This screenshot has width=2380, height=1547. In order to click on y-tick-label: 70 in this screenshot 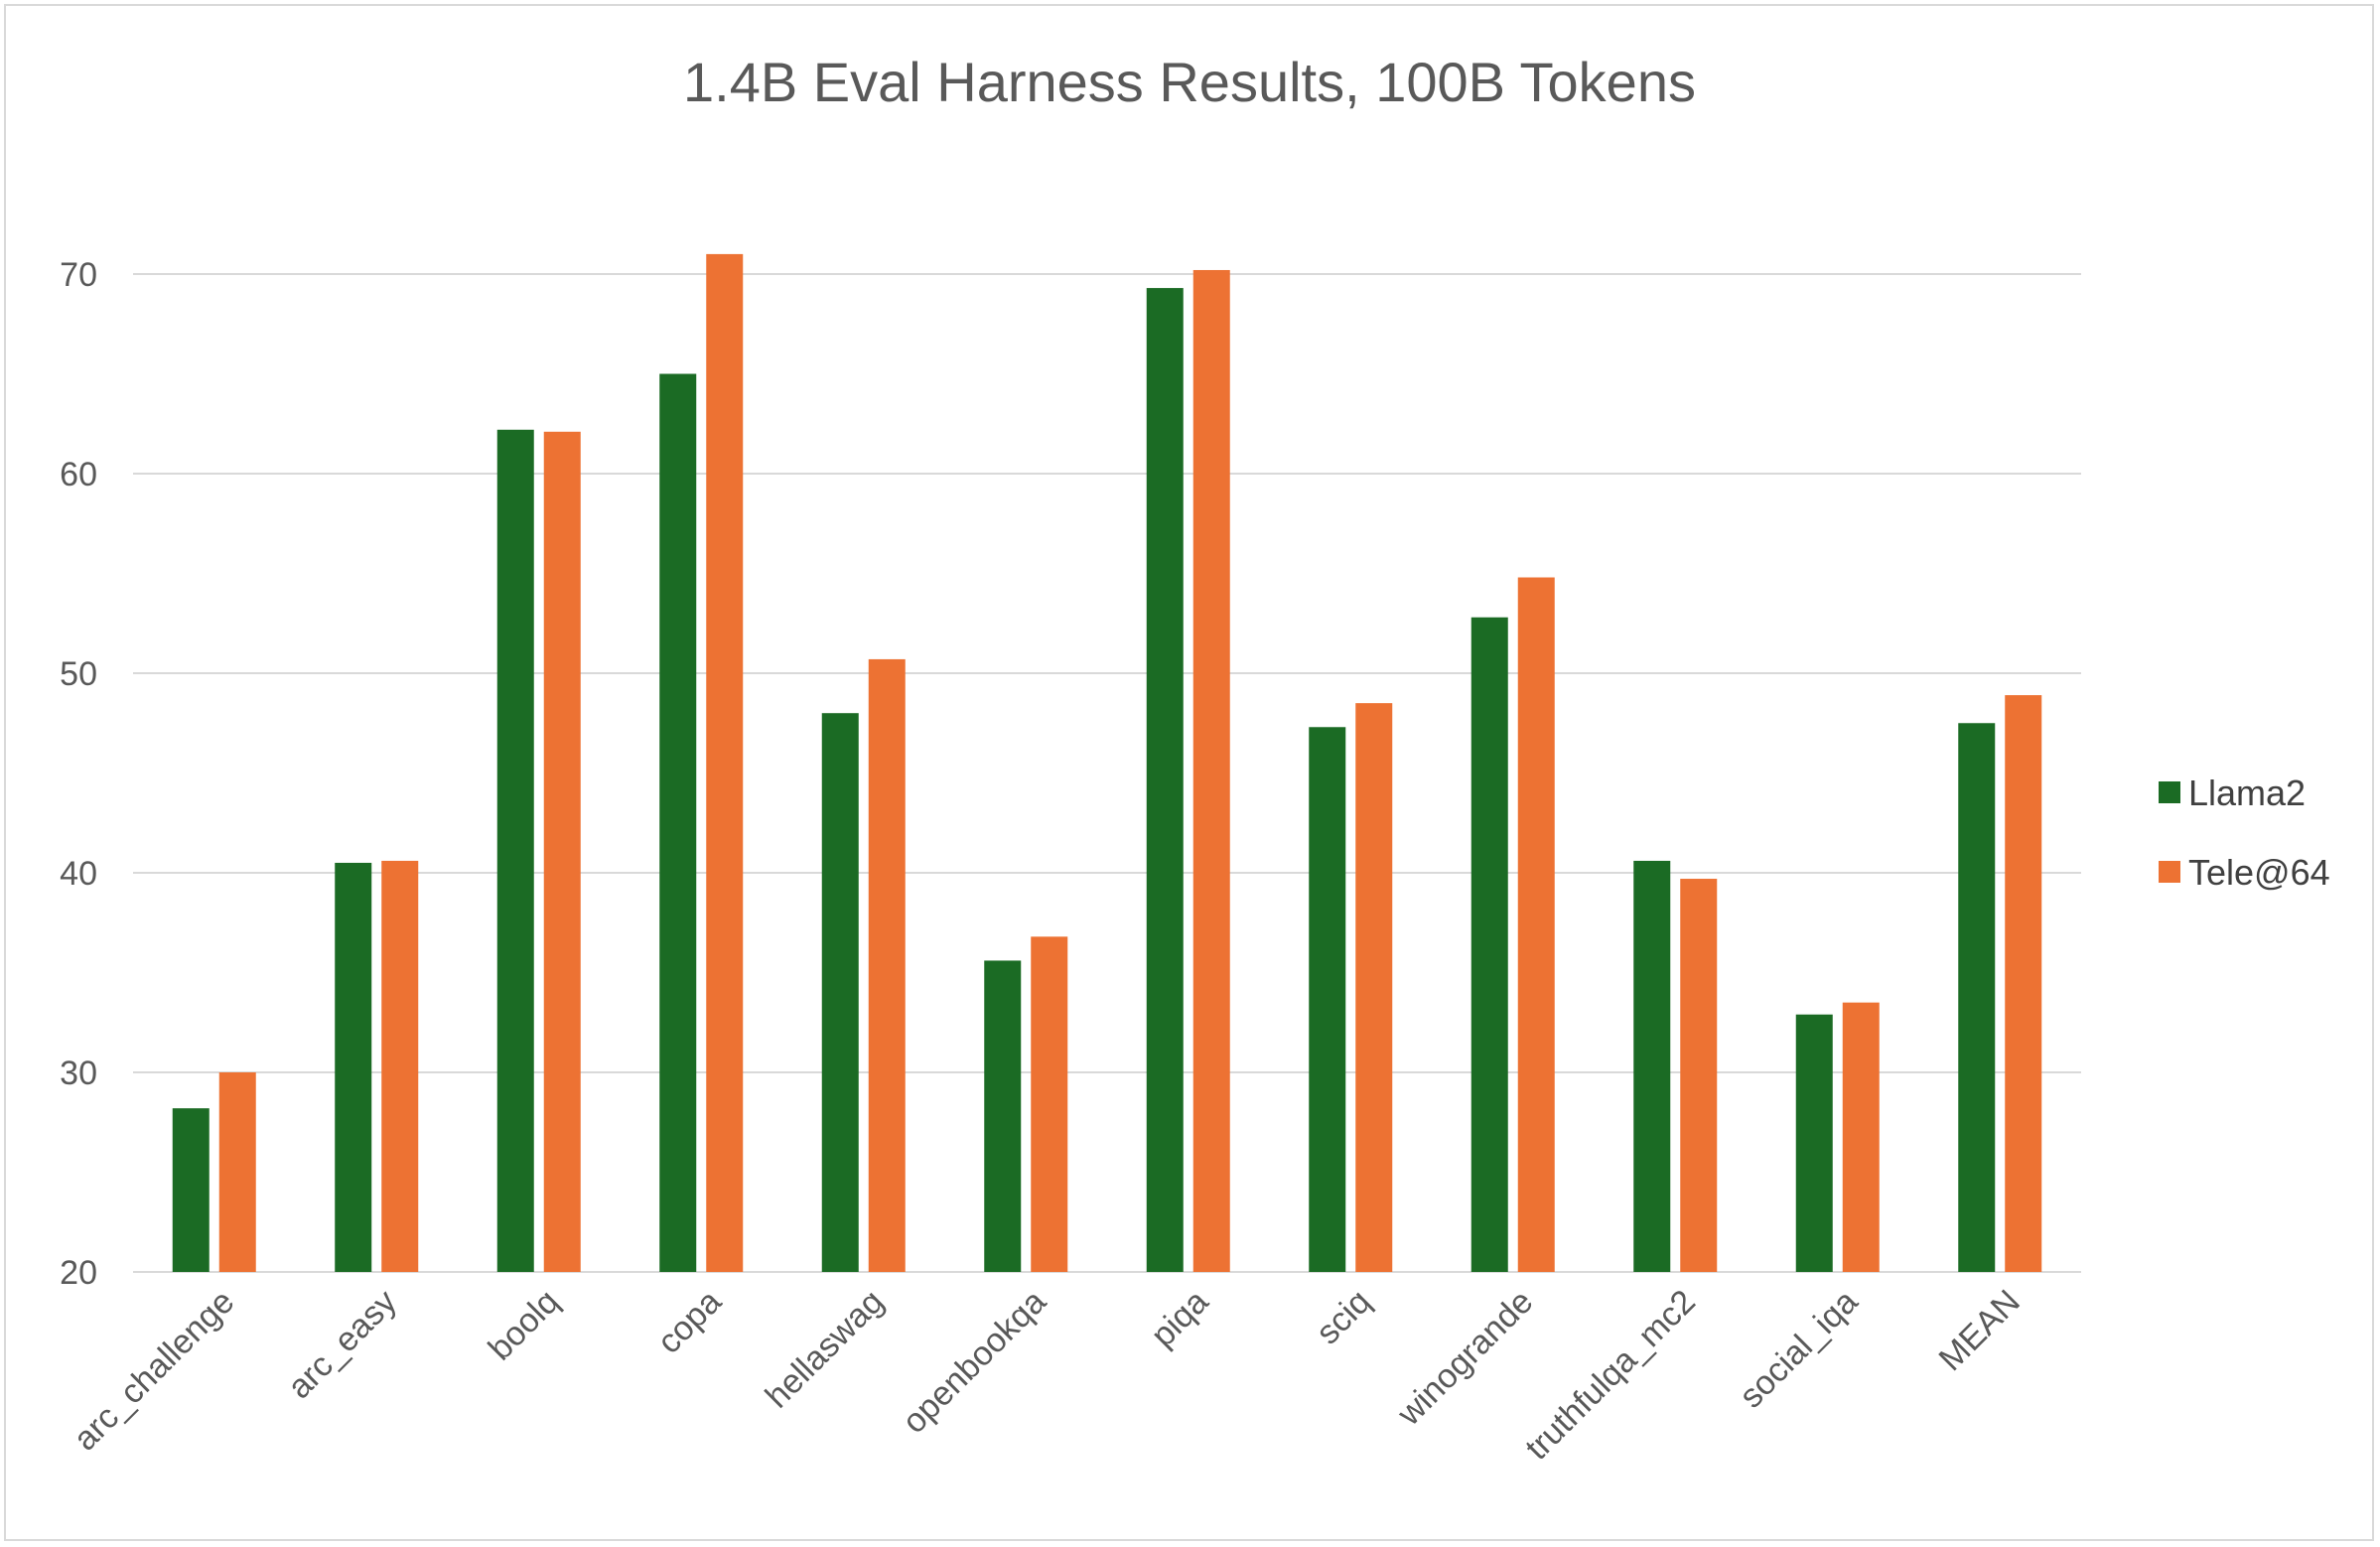, I will do `click(78, 275)`.